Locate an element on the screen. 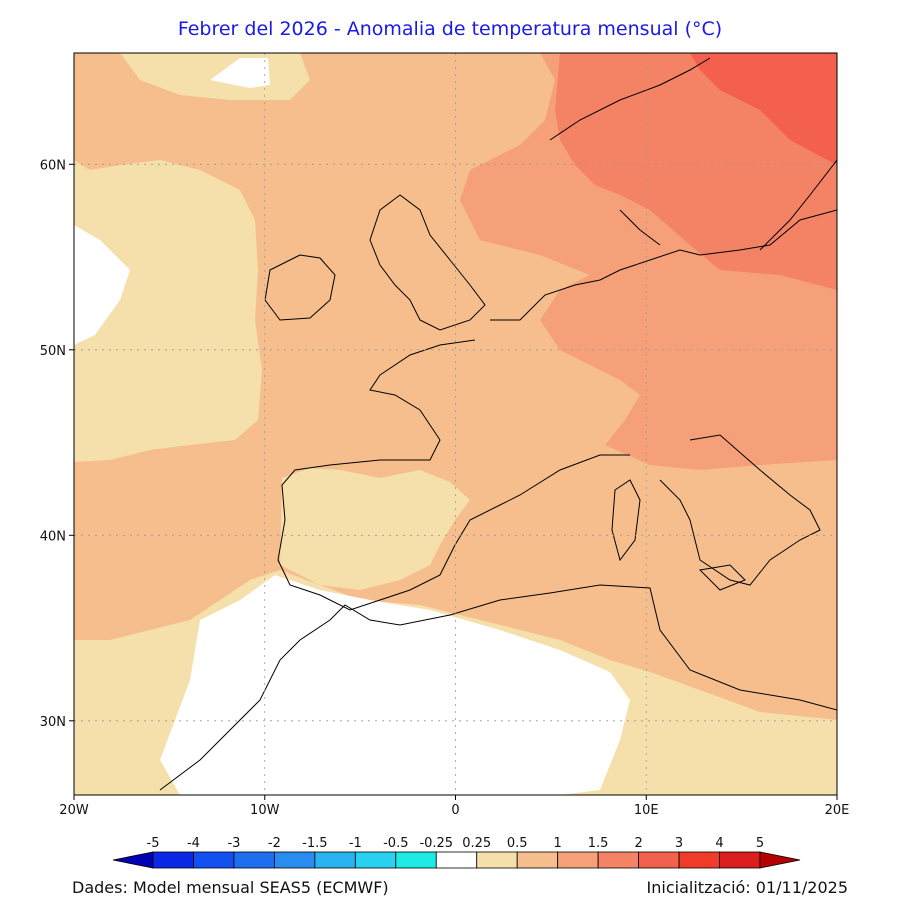 The image size is (900, 900). coastline-great-britain is located at coordinates (427, 262).